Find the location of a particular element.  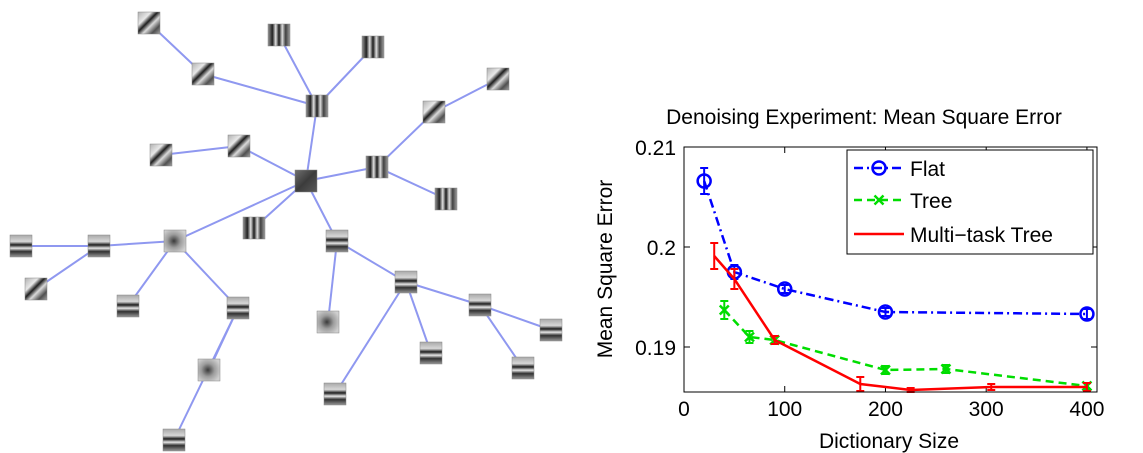

x-tick-label: 400 is located at coordinates (1086, 409).